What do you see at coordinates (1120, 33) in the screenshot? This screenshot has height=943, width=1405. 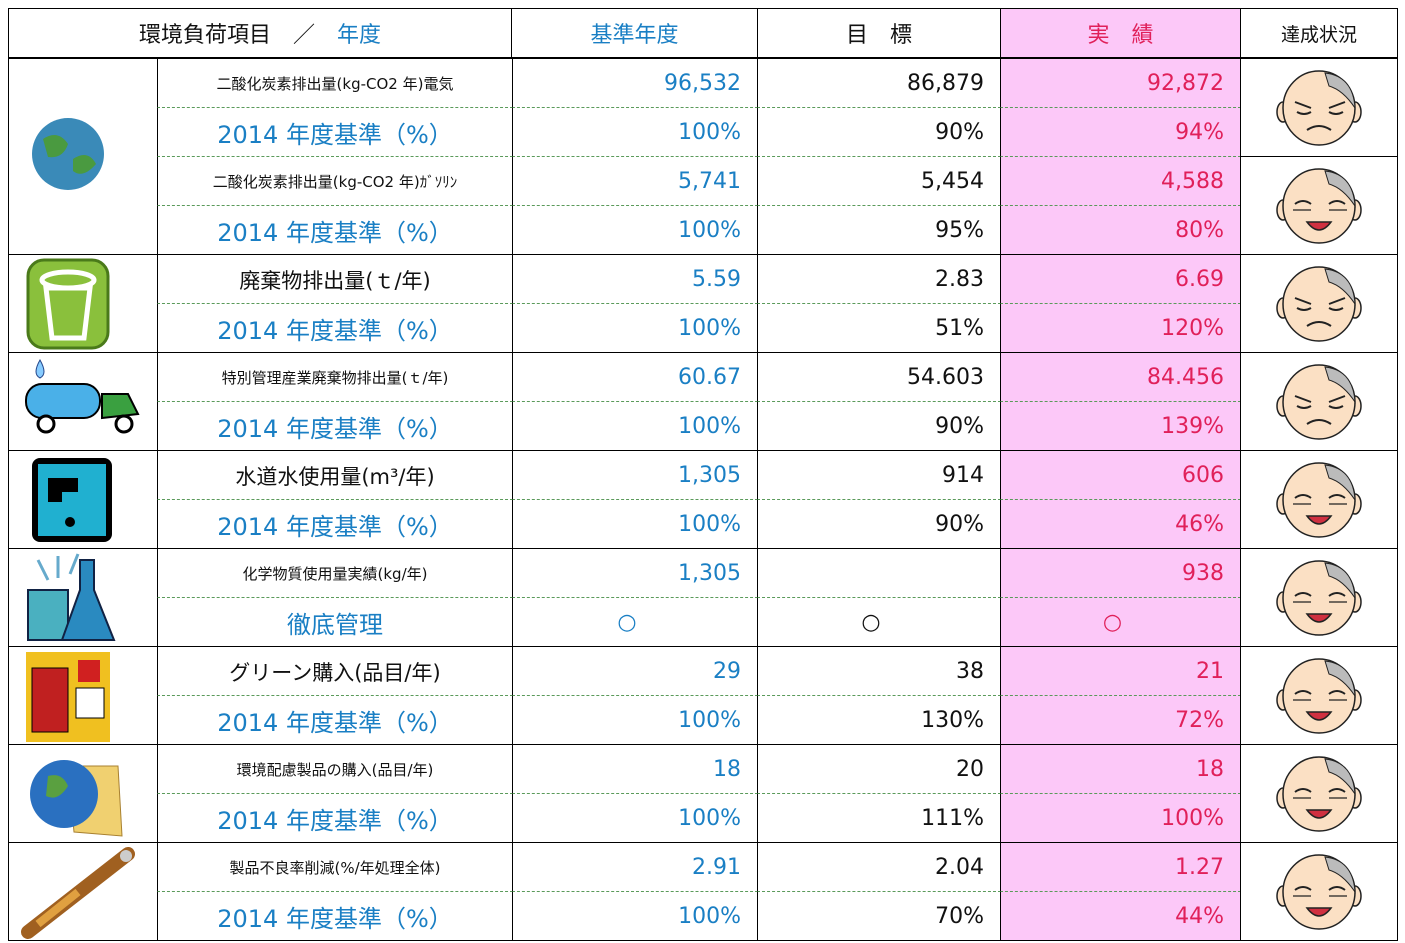 I see `header-actual: 実 績` at bounding box center [1120, 33].